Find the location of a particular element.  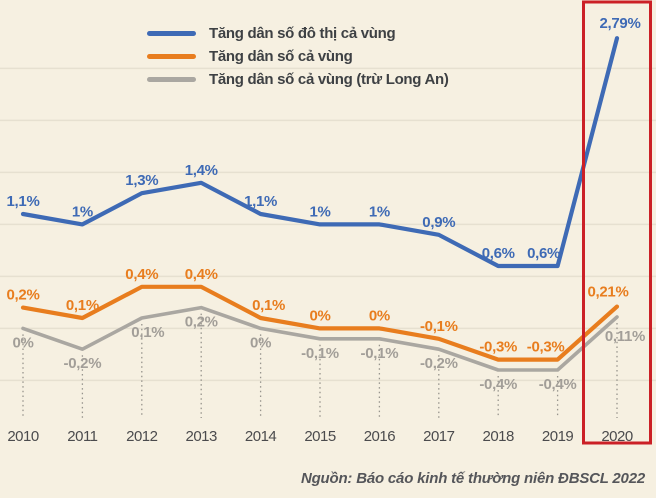

legend-item-urban: Tăng dân số đô thị cả vùng is located at coordinates (298, 33).